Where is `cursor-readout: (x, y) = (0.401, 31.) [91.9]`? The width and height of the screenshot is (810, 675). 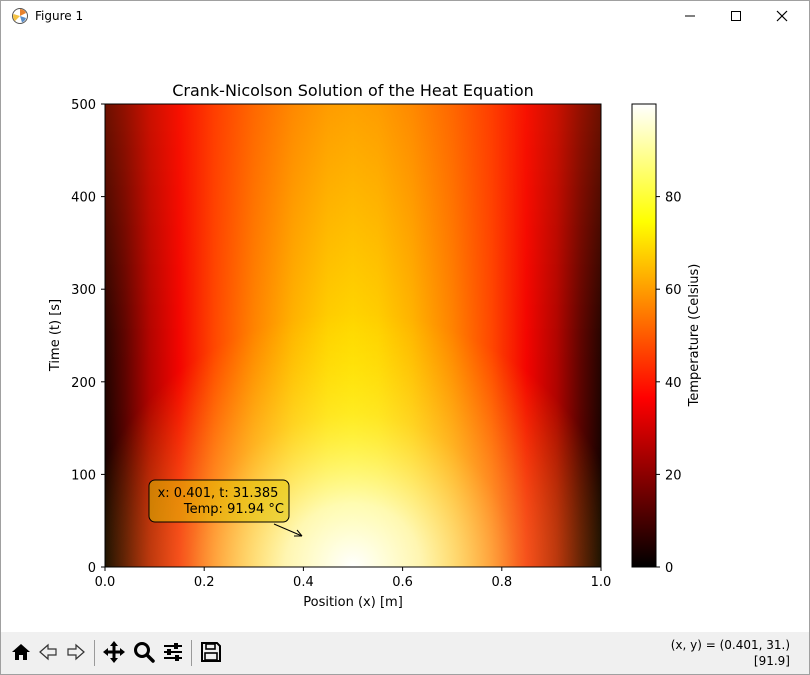
cursor-readout: (x, y) = (0.401, 31.) [91.9] is located at coordinates (730, 653).